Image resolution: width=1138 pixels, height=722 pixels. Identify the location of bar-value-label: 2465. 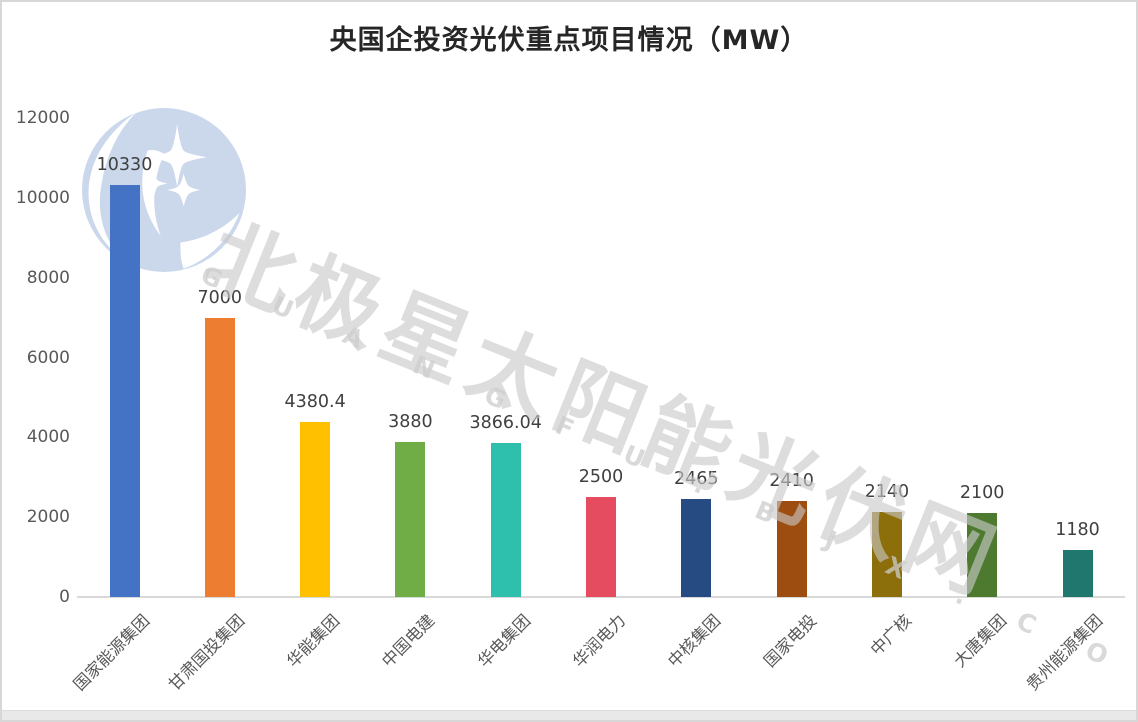
(696, 478).